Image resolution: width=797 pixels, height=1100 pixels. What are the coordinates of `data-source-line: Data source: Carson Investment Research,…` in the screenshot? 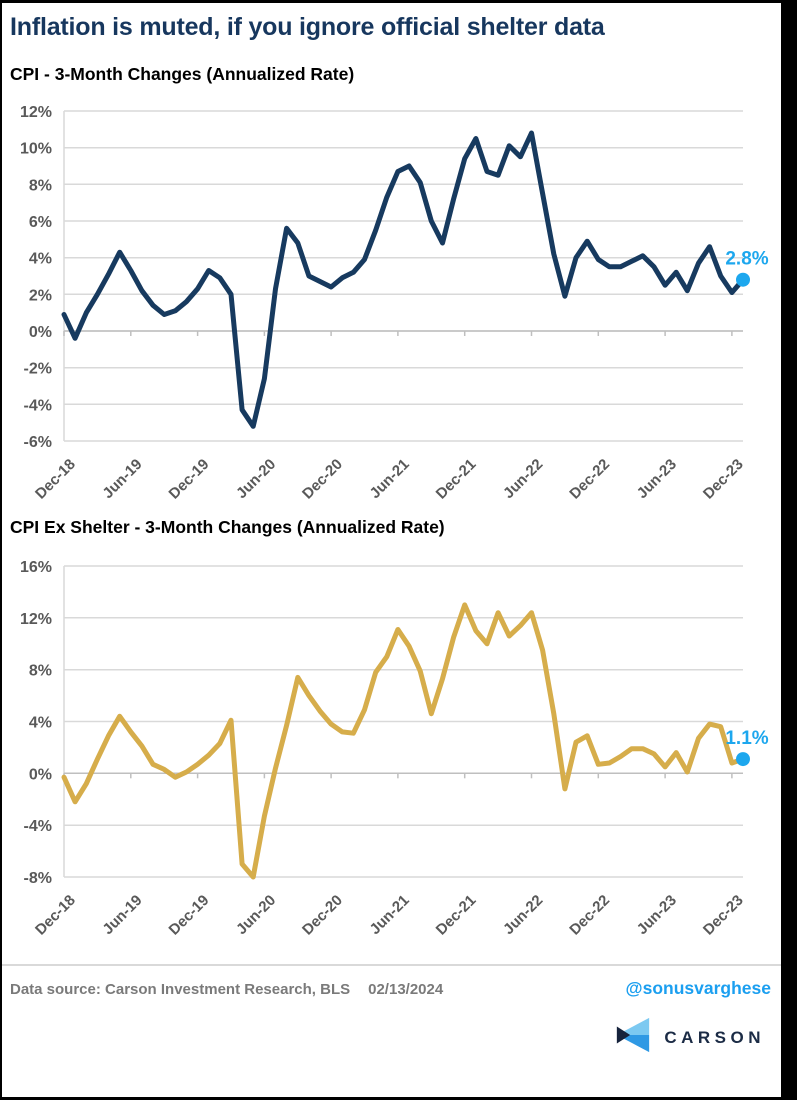 It's located at (226, 989).